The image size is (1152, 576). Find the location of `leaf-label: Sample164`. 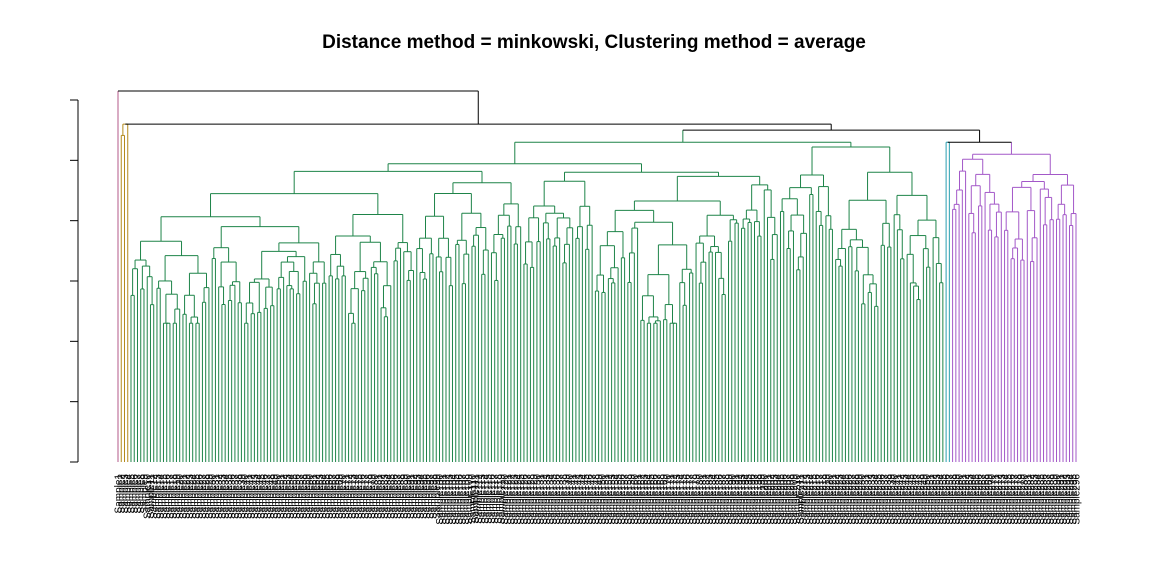

leaf-label: Sample164 is located at coordinates (648, 499).